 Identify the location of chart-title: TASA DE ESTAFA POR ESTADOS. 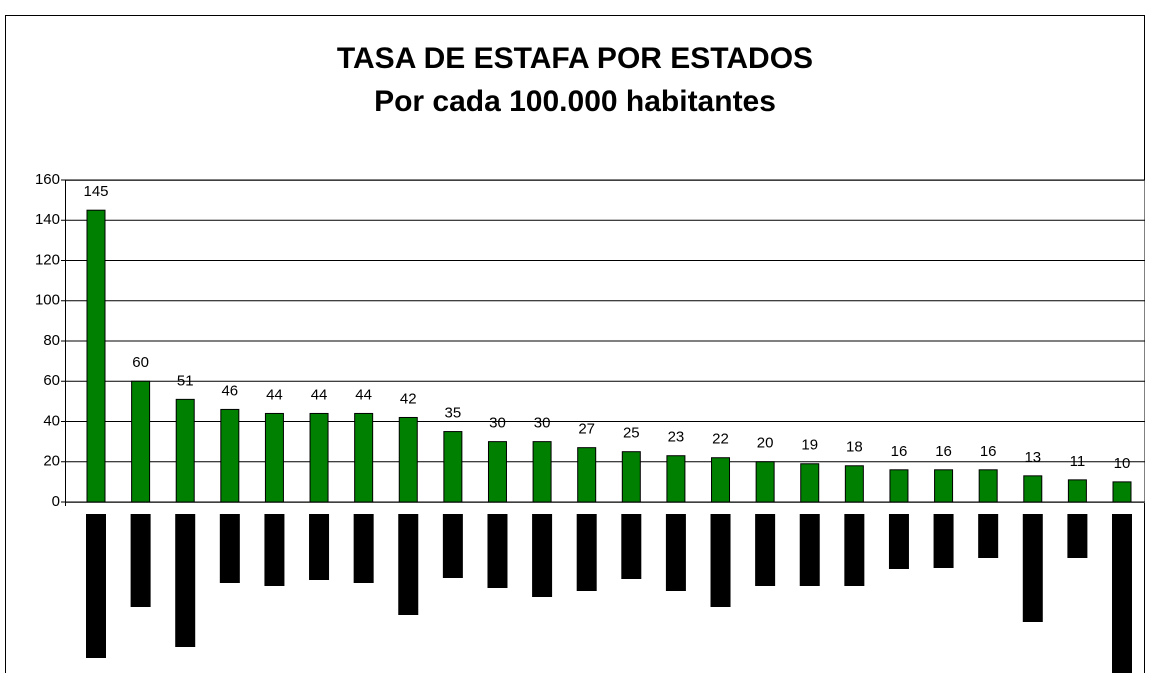
(575, 58).